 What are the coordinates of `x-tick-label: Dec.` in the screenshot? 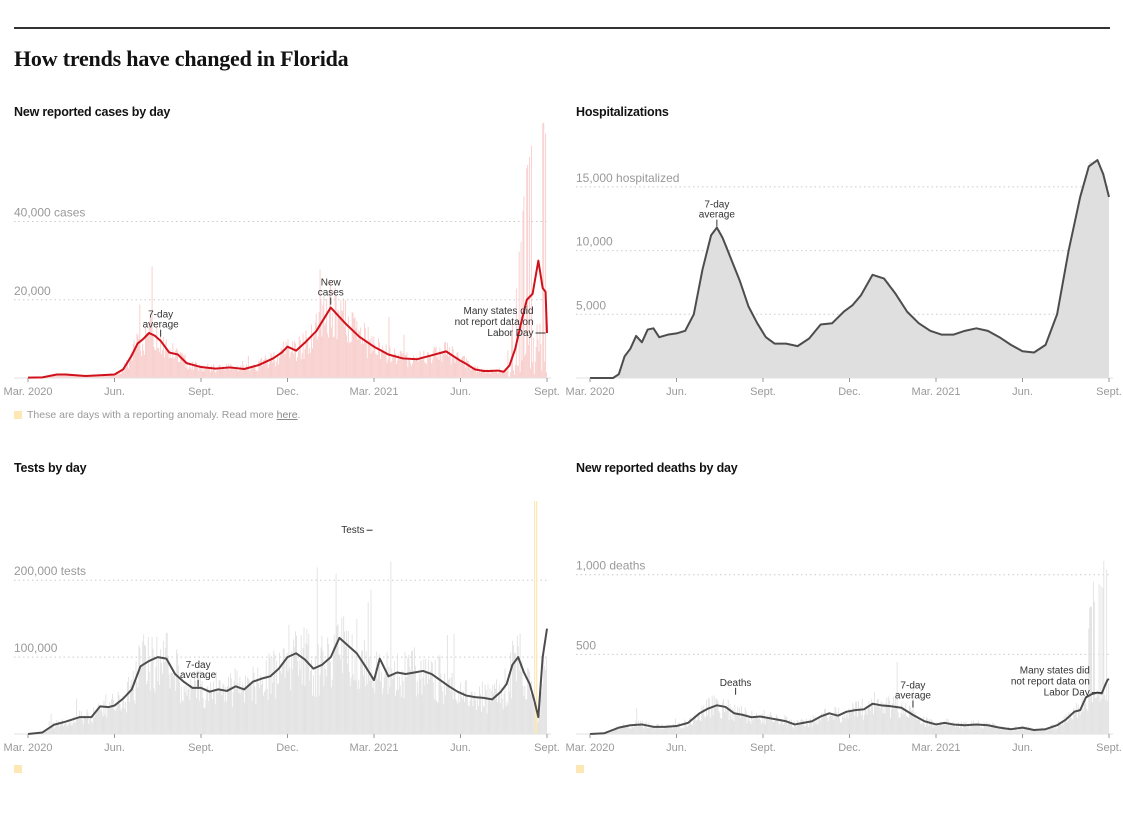 It's located at (287, 748).